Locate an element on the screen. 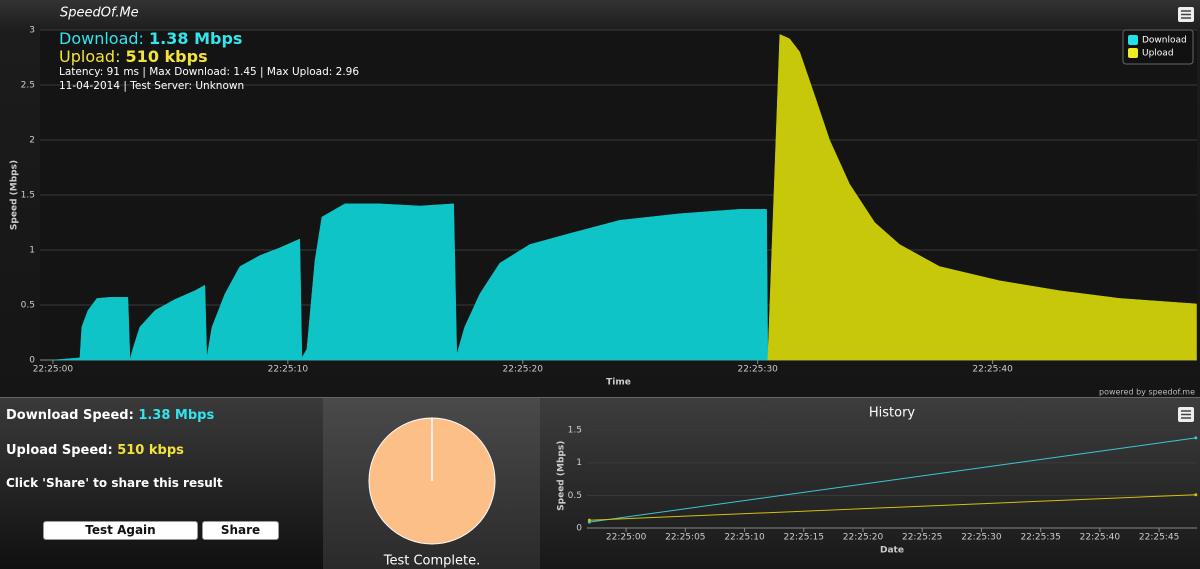 The width and height of the screenshot is (1200, 569). download-speed: Download Speed: 1.38 Mbps is located at coordinates (110, 415).